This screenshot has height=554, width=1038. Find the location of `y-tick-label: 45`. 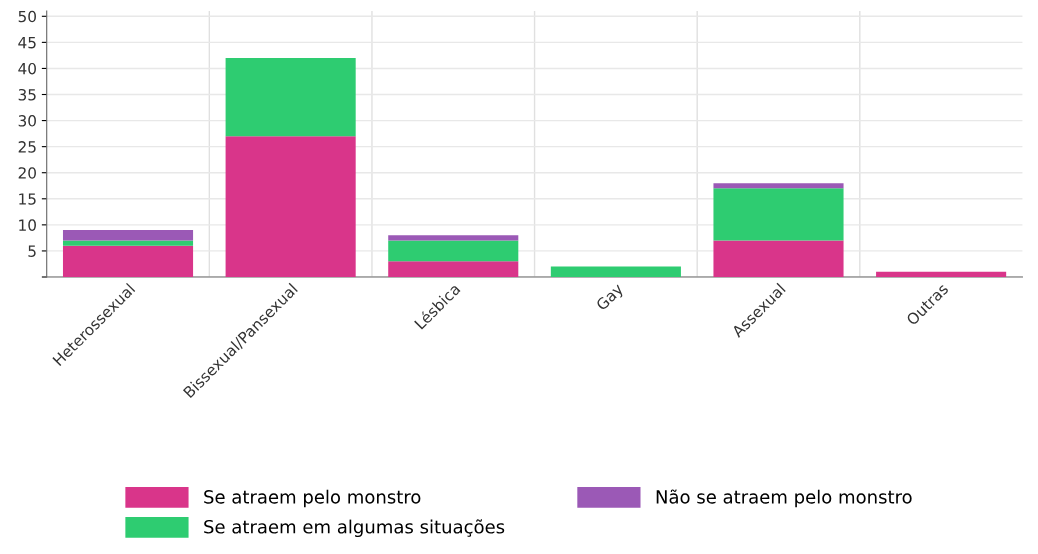

y-tick-label: 45 is located at coordinates (27, 43).